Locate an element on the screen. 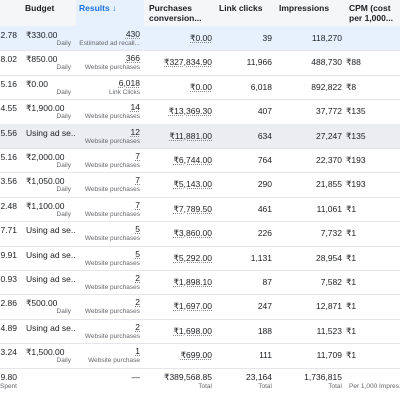  impressions: 27,247 is located at coordinates (329, 135).